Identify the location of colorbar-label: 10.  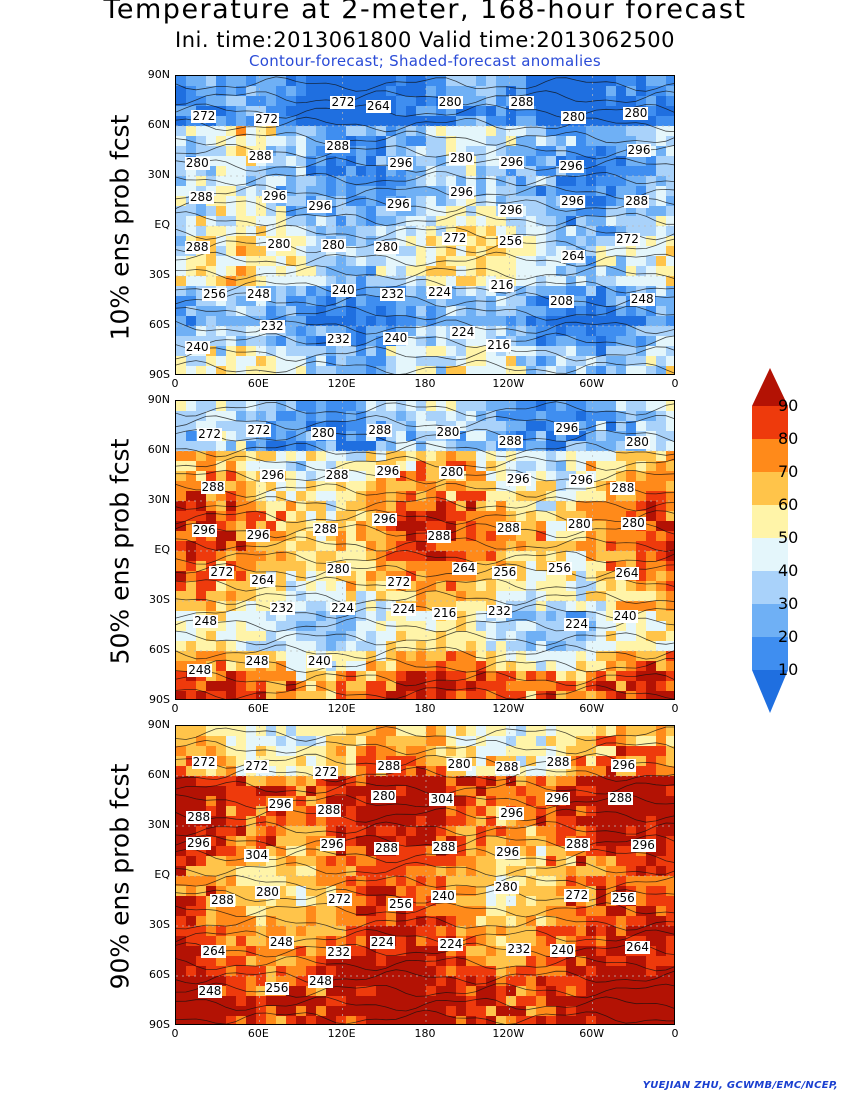
(788, 669).